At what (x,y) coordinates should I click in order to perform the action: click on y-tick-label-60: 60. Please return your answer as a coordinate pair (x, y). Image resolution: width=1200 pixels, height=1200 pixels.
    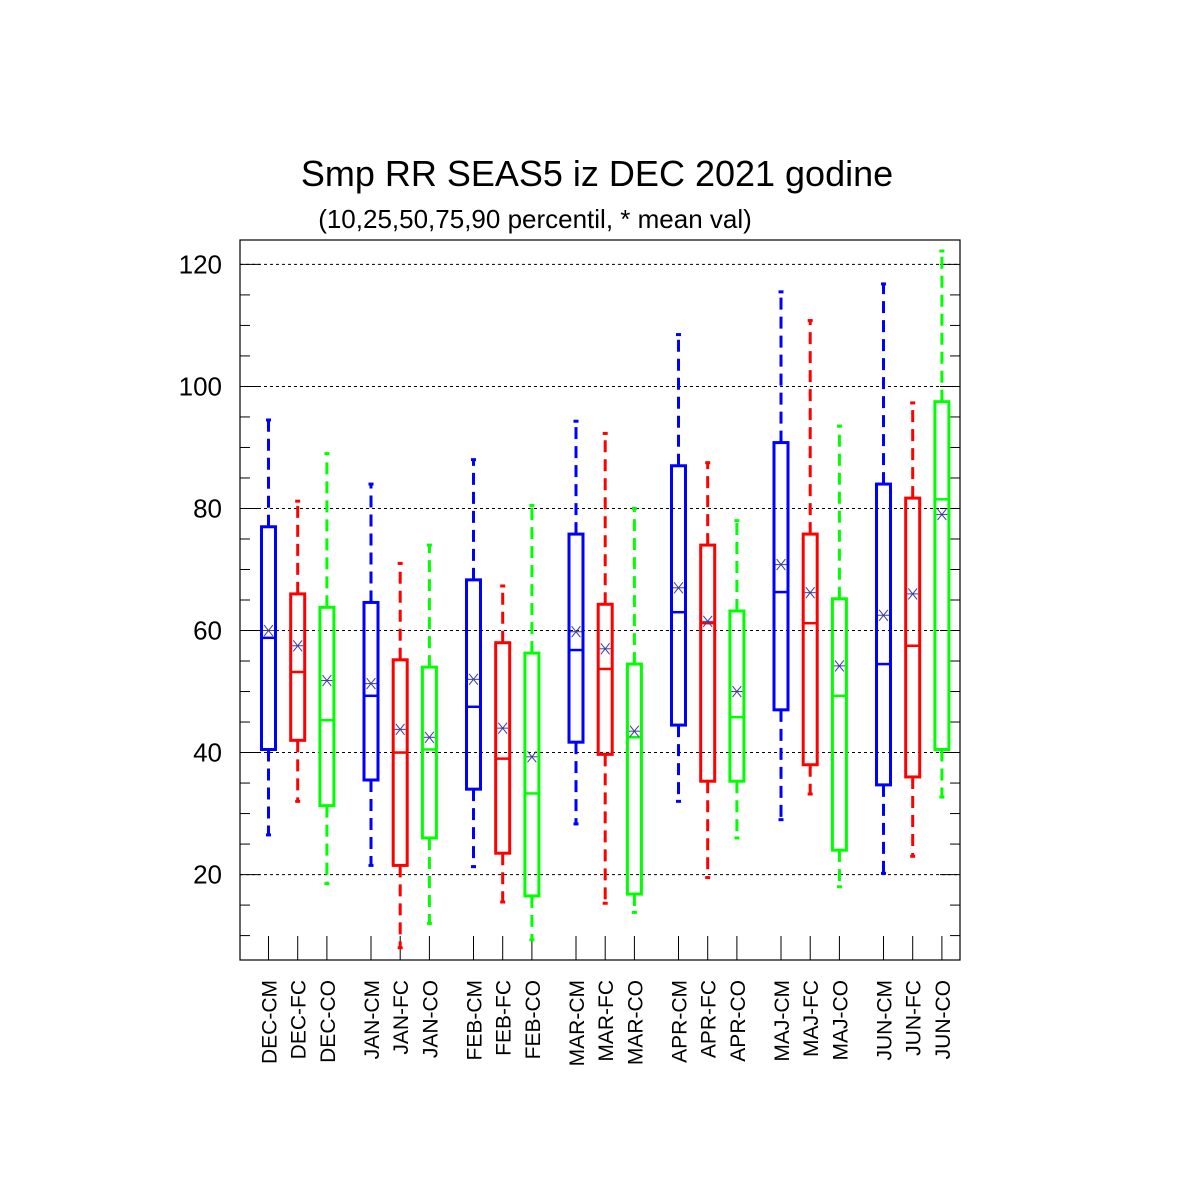
    Looking at the image, I should click on (207, 631).